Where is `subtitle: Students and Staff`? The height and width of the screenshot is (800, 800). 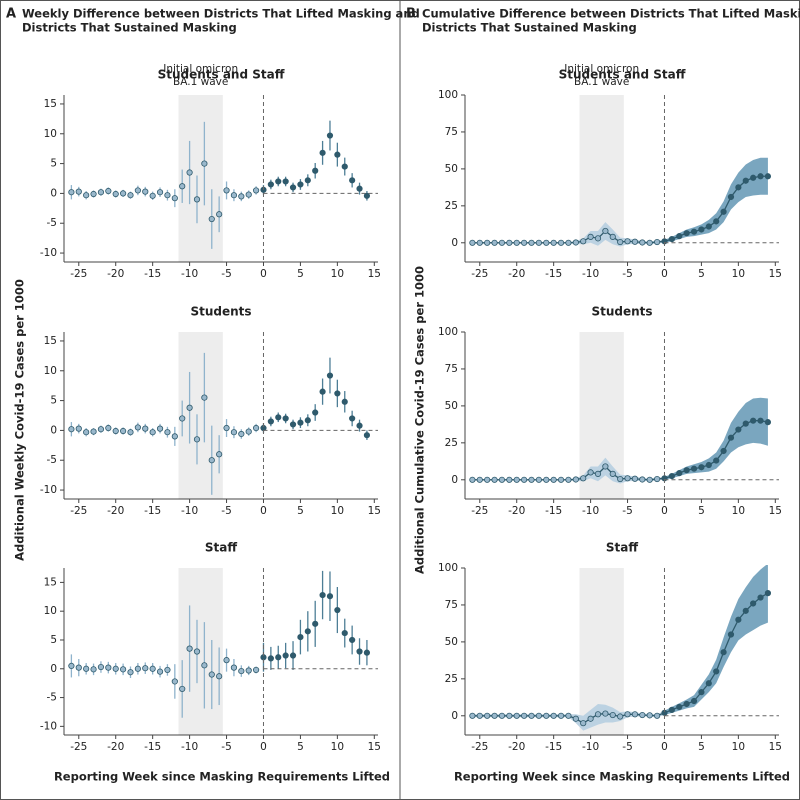 subtitle: Students and Staff is located at coordinates (221, 75).